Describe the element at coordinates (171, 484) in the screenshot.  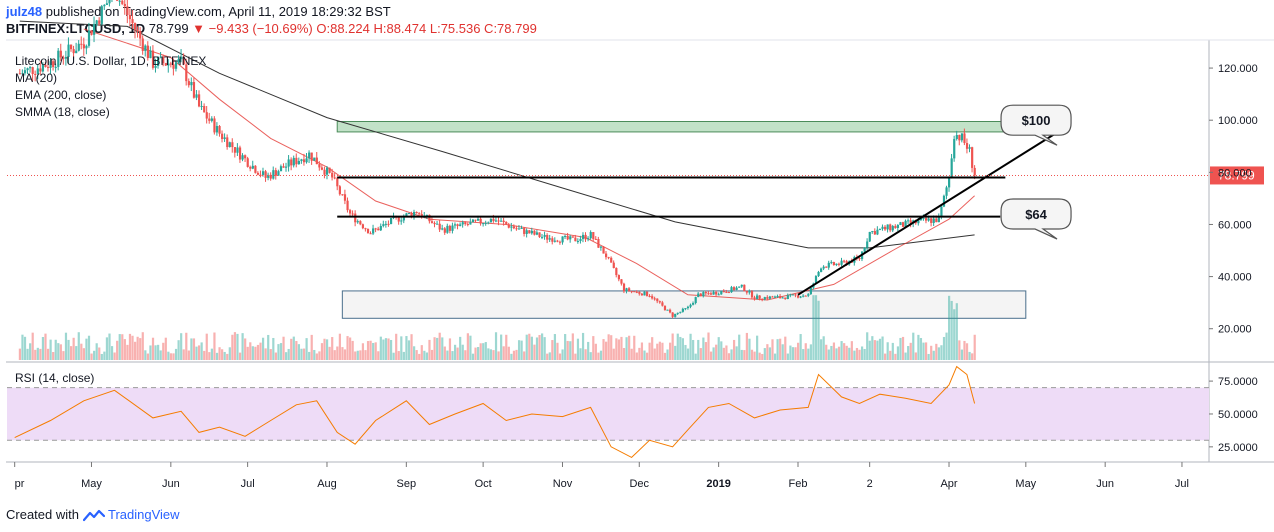
I see `time-tick-label: Jun` at that location.